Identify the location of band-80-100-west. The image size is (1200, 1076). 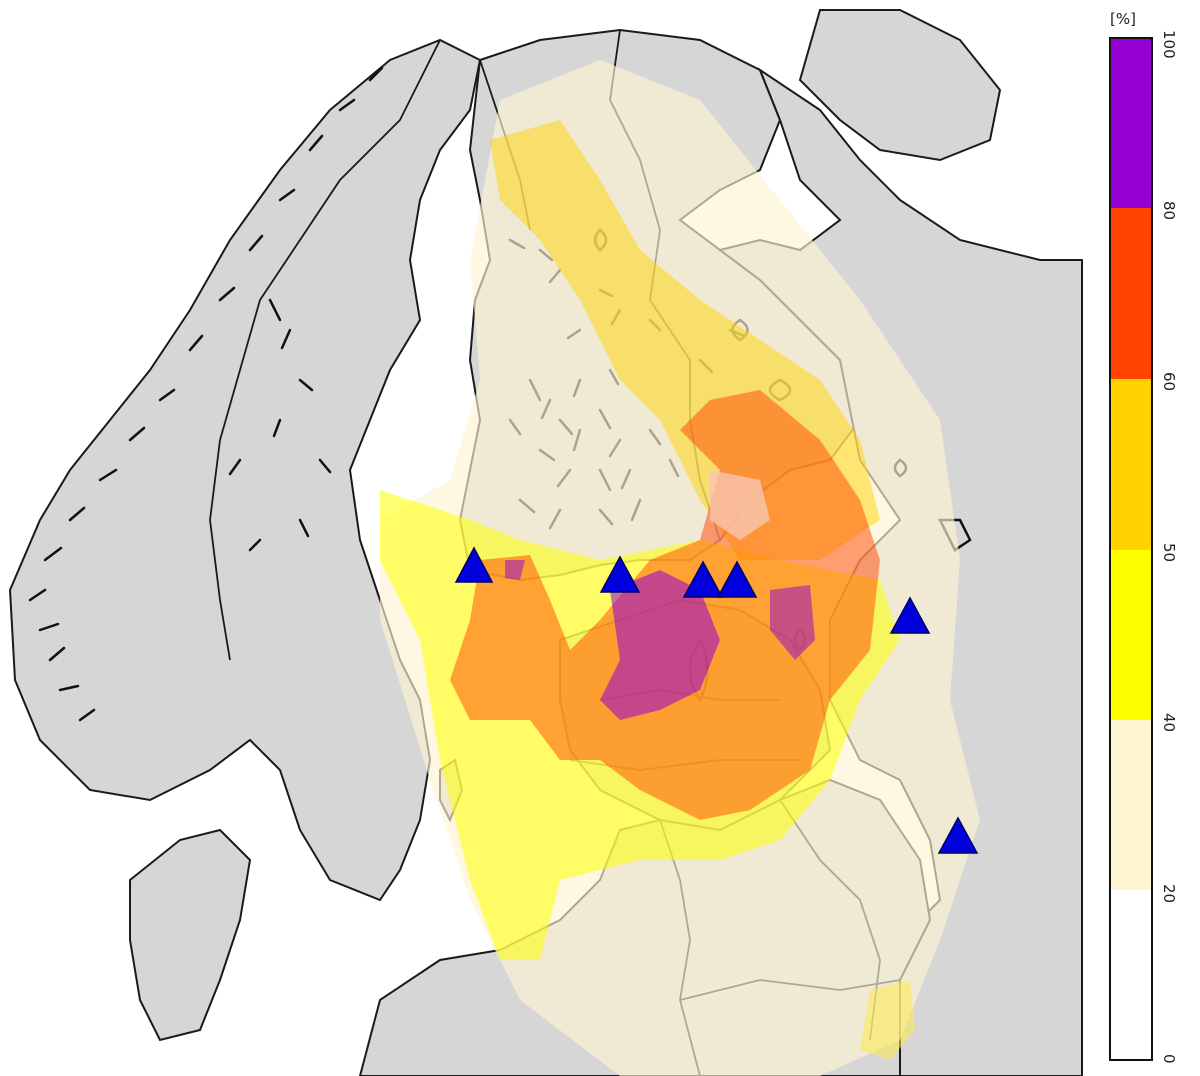
(515, 570).